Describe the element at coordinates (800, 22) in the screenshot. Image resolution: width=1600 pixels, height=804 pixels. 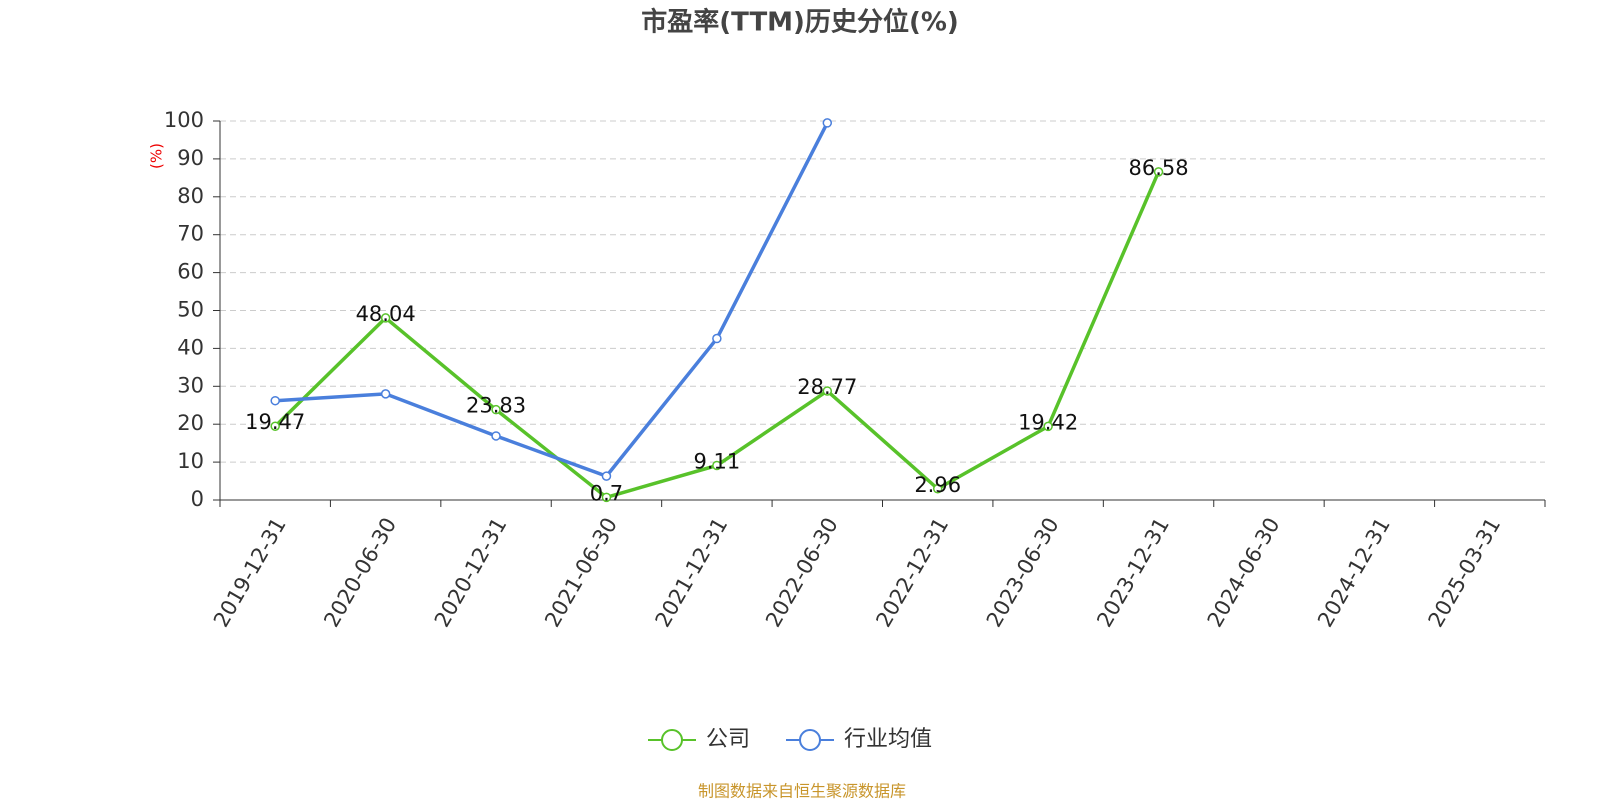
I see `chart-title: 市盈率(TTM)历史分位(%)` at that location.